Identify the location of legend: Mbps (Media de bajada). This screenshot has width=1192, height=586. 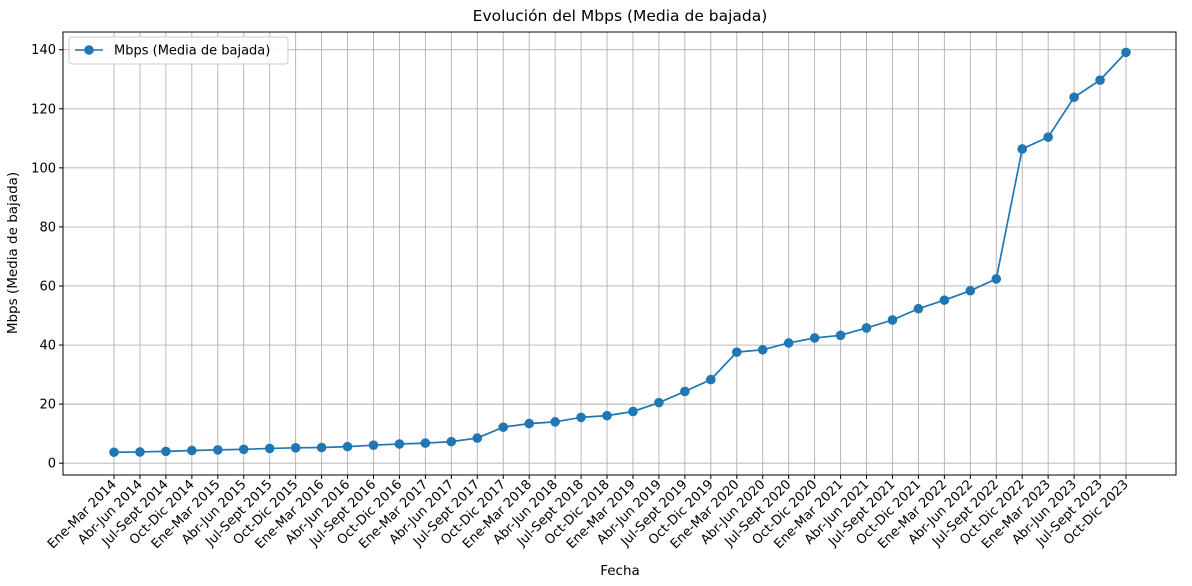
(178, 50).